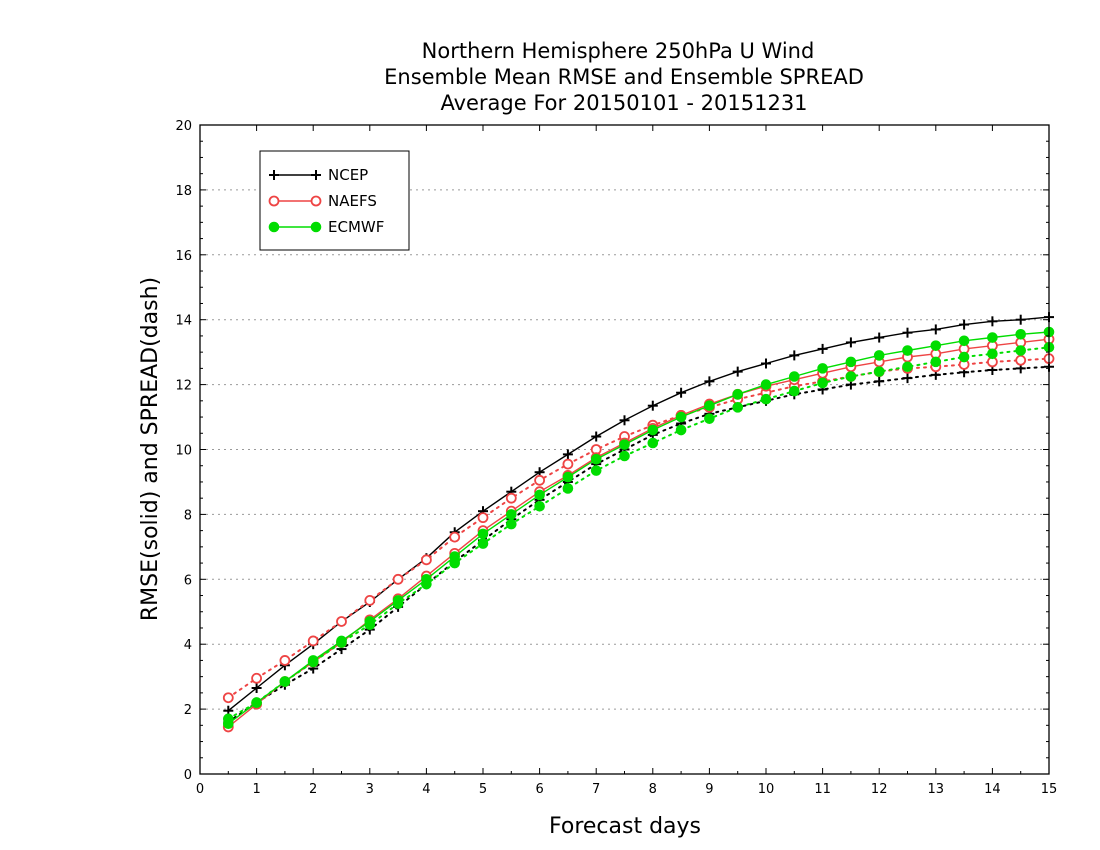 This screenshot has height=850, width=1100. What do you see at coordinates (483, 789) in the screenshot?
I see `x-tick-label: 5` at bounding box center [483, 789].